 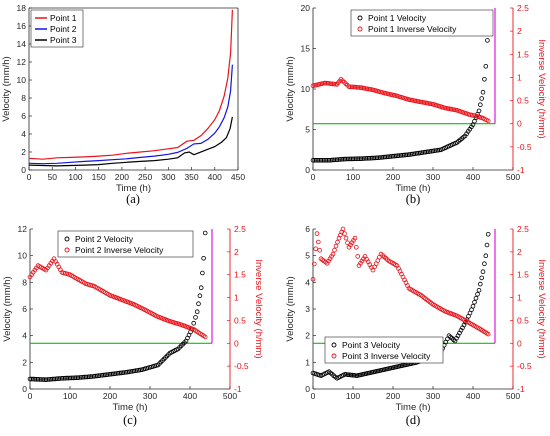 I want to click on legend-label: Point 3 Inverse Velocity, so click(x=386, y=356).